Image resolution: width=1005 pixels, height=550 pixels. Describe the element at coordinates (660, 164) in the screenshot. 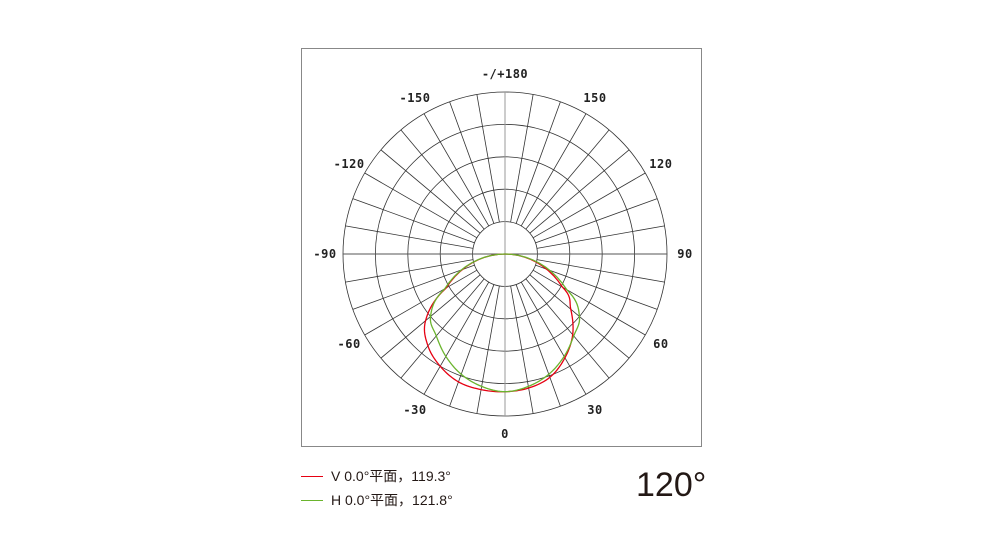

I see `angle-tick-label: 120` at that location.